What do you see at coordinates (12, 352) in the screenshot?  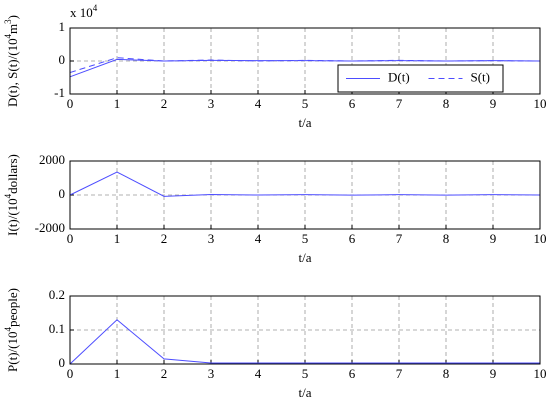 I see `label-part: P(t)/(10` at bounding box center [12, 352].